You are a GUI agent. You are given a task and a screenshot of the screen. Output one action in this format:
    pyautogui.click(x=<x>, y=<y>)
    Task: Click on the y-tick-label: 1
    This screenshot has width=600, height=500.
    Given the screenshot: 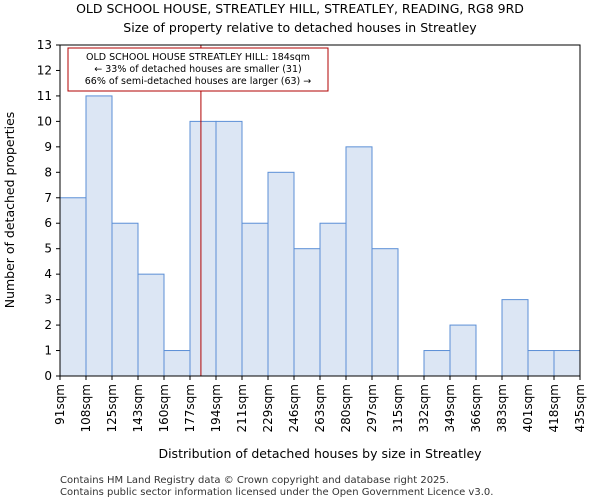 What is the action you would take?
    pyautogui.click(x=48, y=351)
    